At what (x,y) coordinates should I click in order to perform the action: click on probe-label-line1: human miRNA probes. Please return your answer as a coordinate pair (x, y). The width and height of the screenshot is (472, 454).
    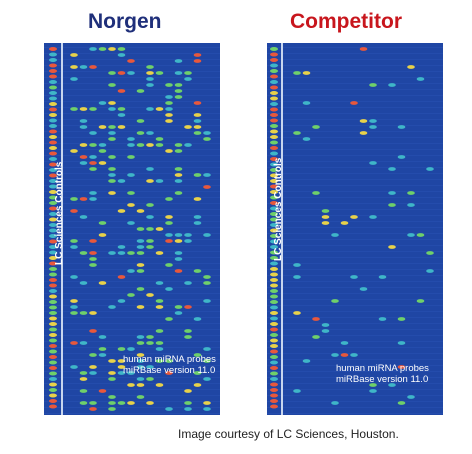
    Looking at the image, I should click on (382, 368).